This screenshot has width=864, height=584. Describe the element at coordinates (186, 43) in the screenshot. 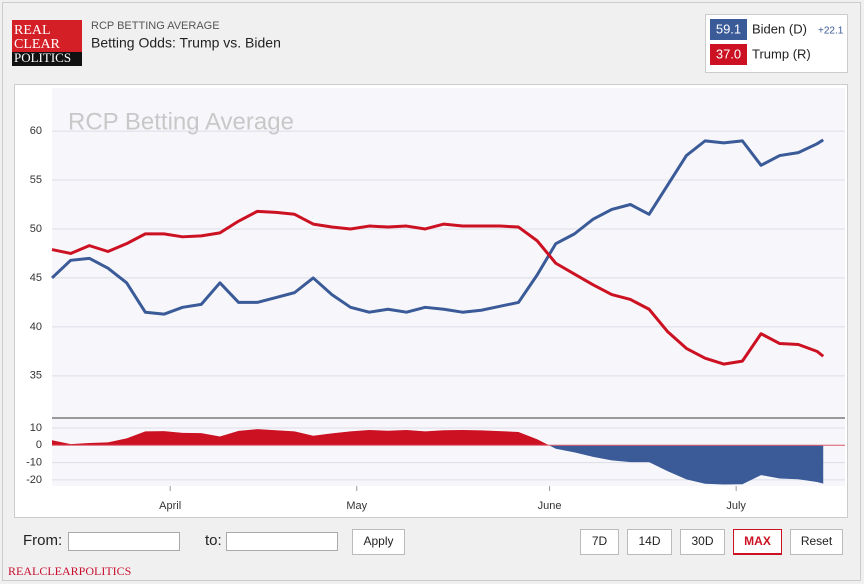

I see `title: Betting Odds: Trump vs. Biden` at that location.